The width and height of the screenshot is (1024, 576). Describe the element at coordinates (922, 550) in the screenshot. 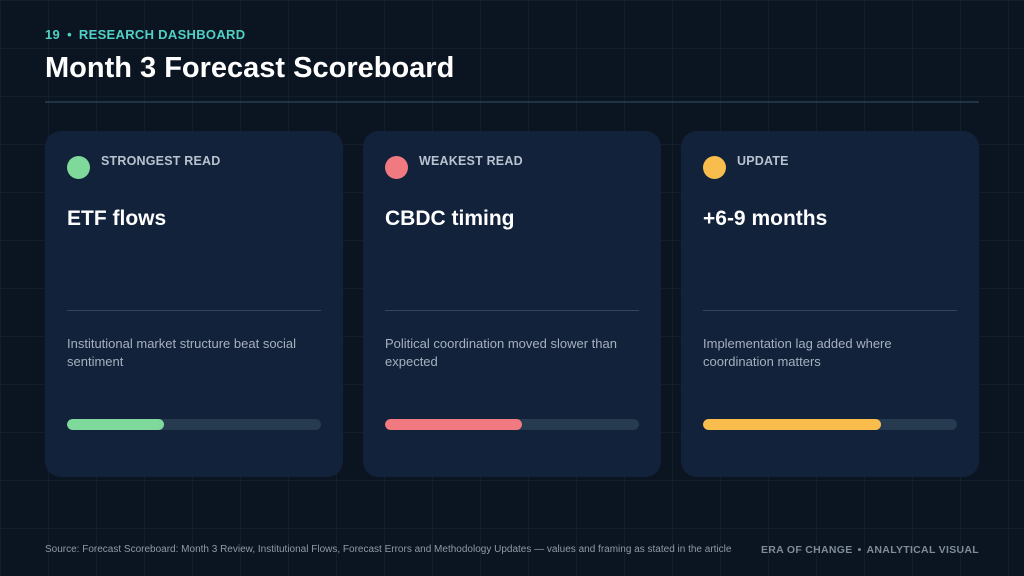

I see `brand-descriptor: ANALYTICAL VISUAL` at that location.